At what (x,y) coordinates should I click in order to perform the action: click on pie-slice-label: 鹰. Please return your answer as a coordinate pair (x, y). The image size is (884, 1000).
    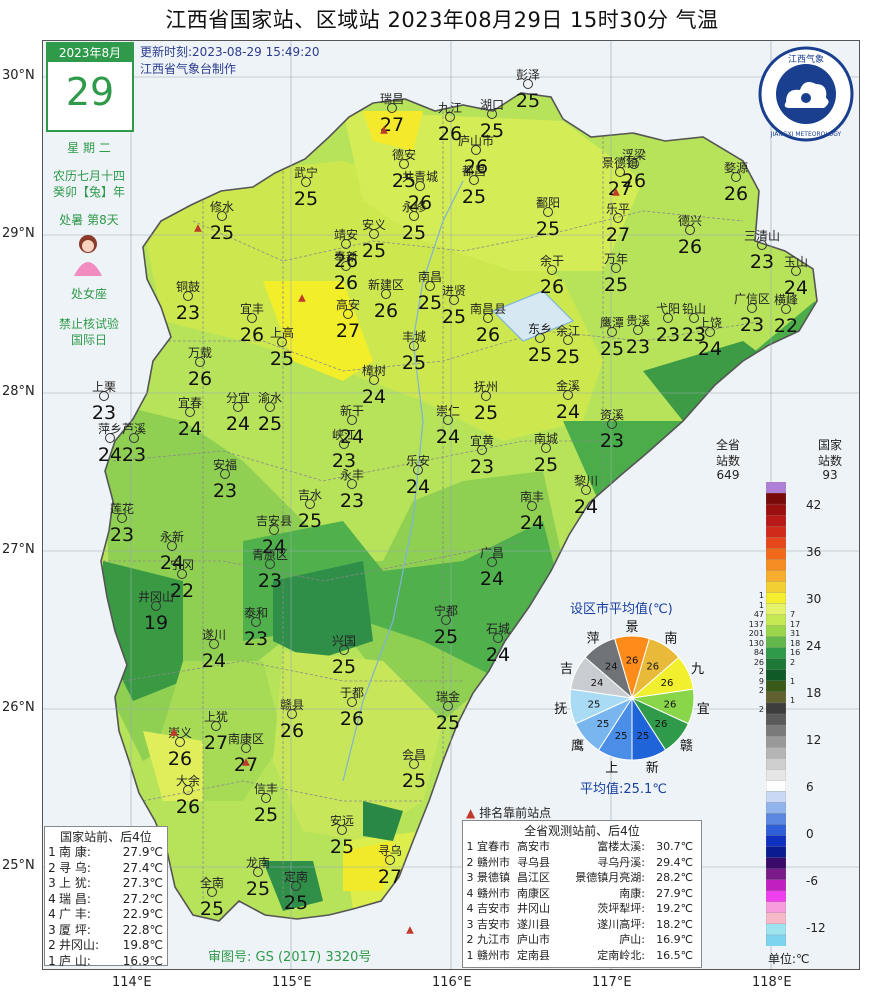
    Looking at the image, I should click on (577, 746).